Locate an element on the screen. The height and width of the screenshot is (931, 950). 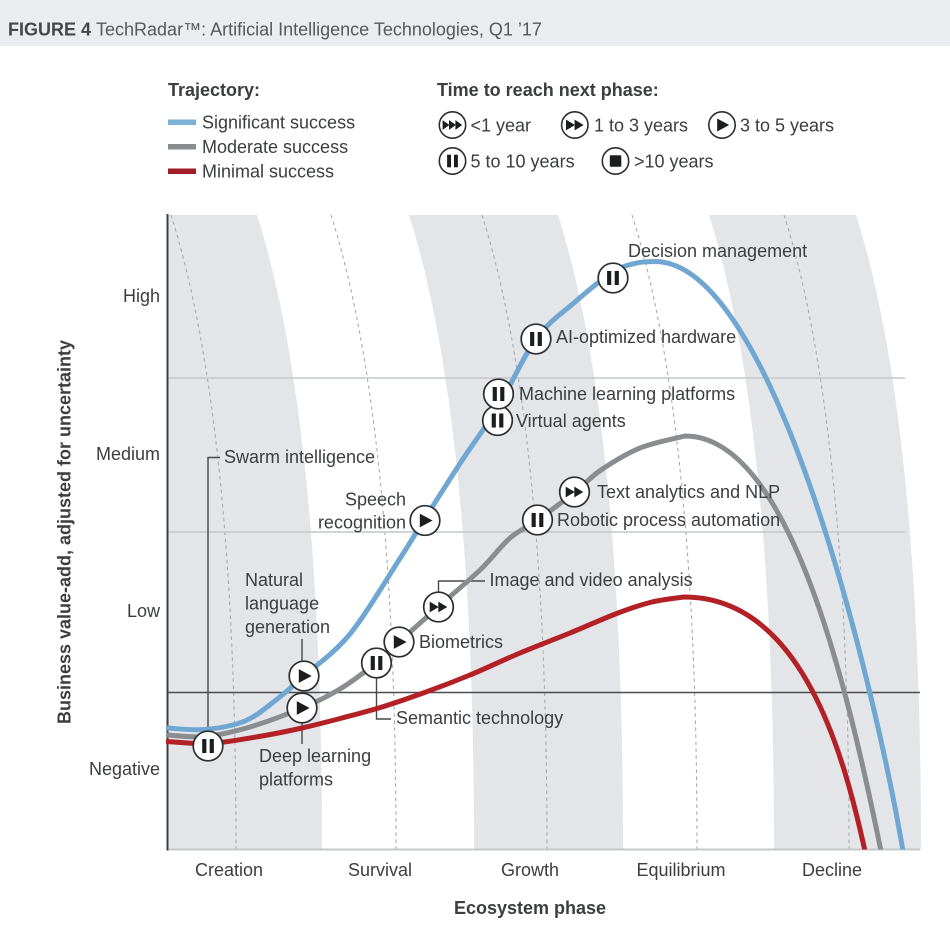
svg-text: AI-optimized hardware is located at coordinates (646, 337).